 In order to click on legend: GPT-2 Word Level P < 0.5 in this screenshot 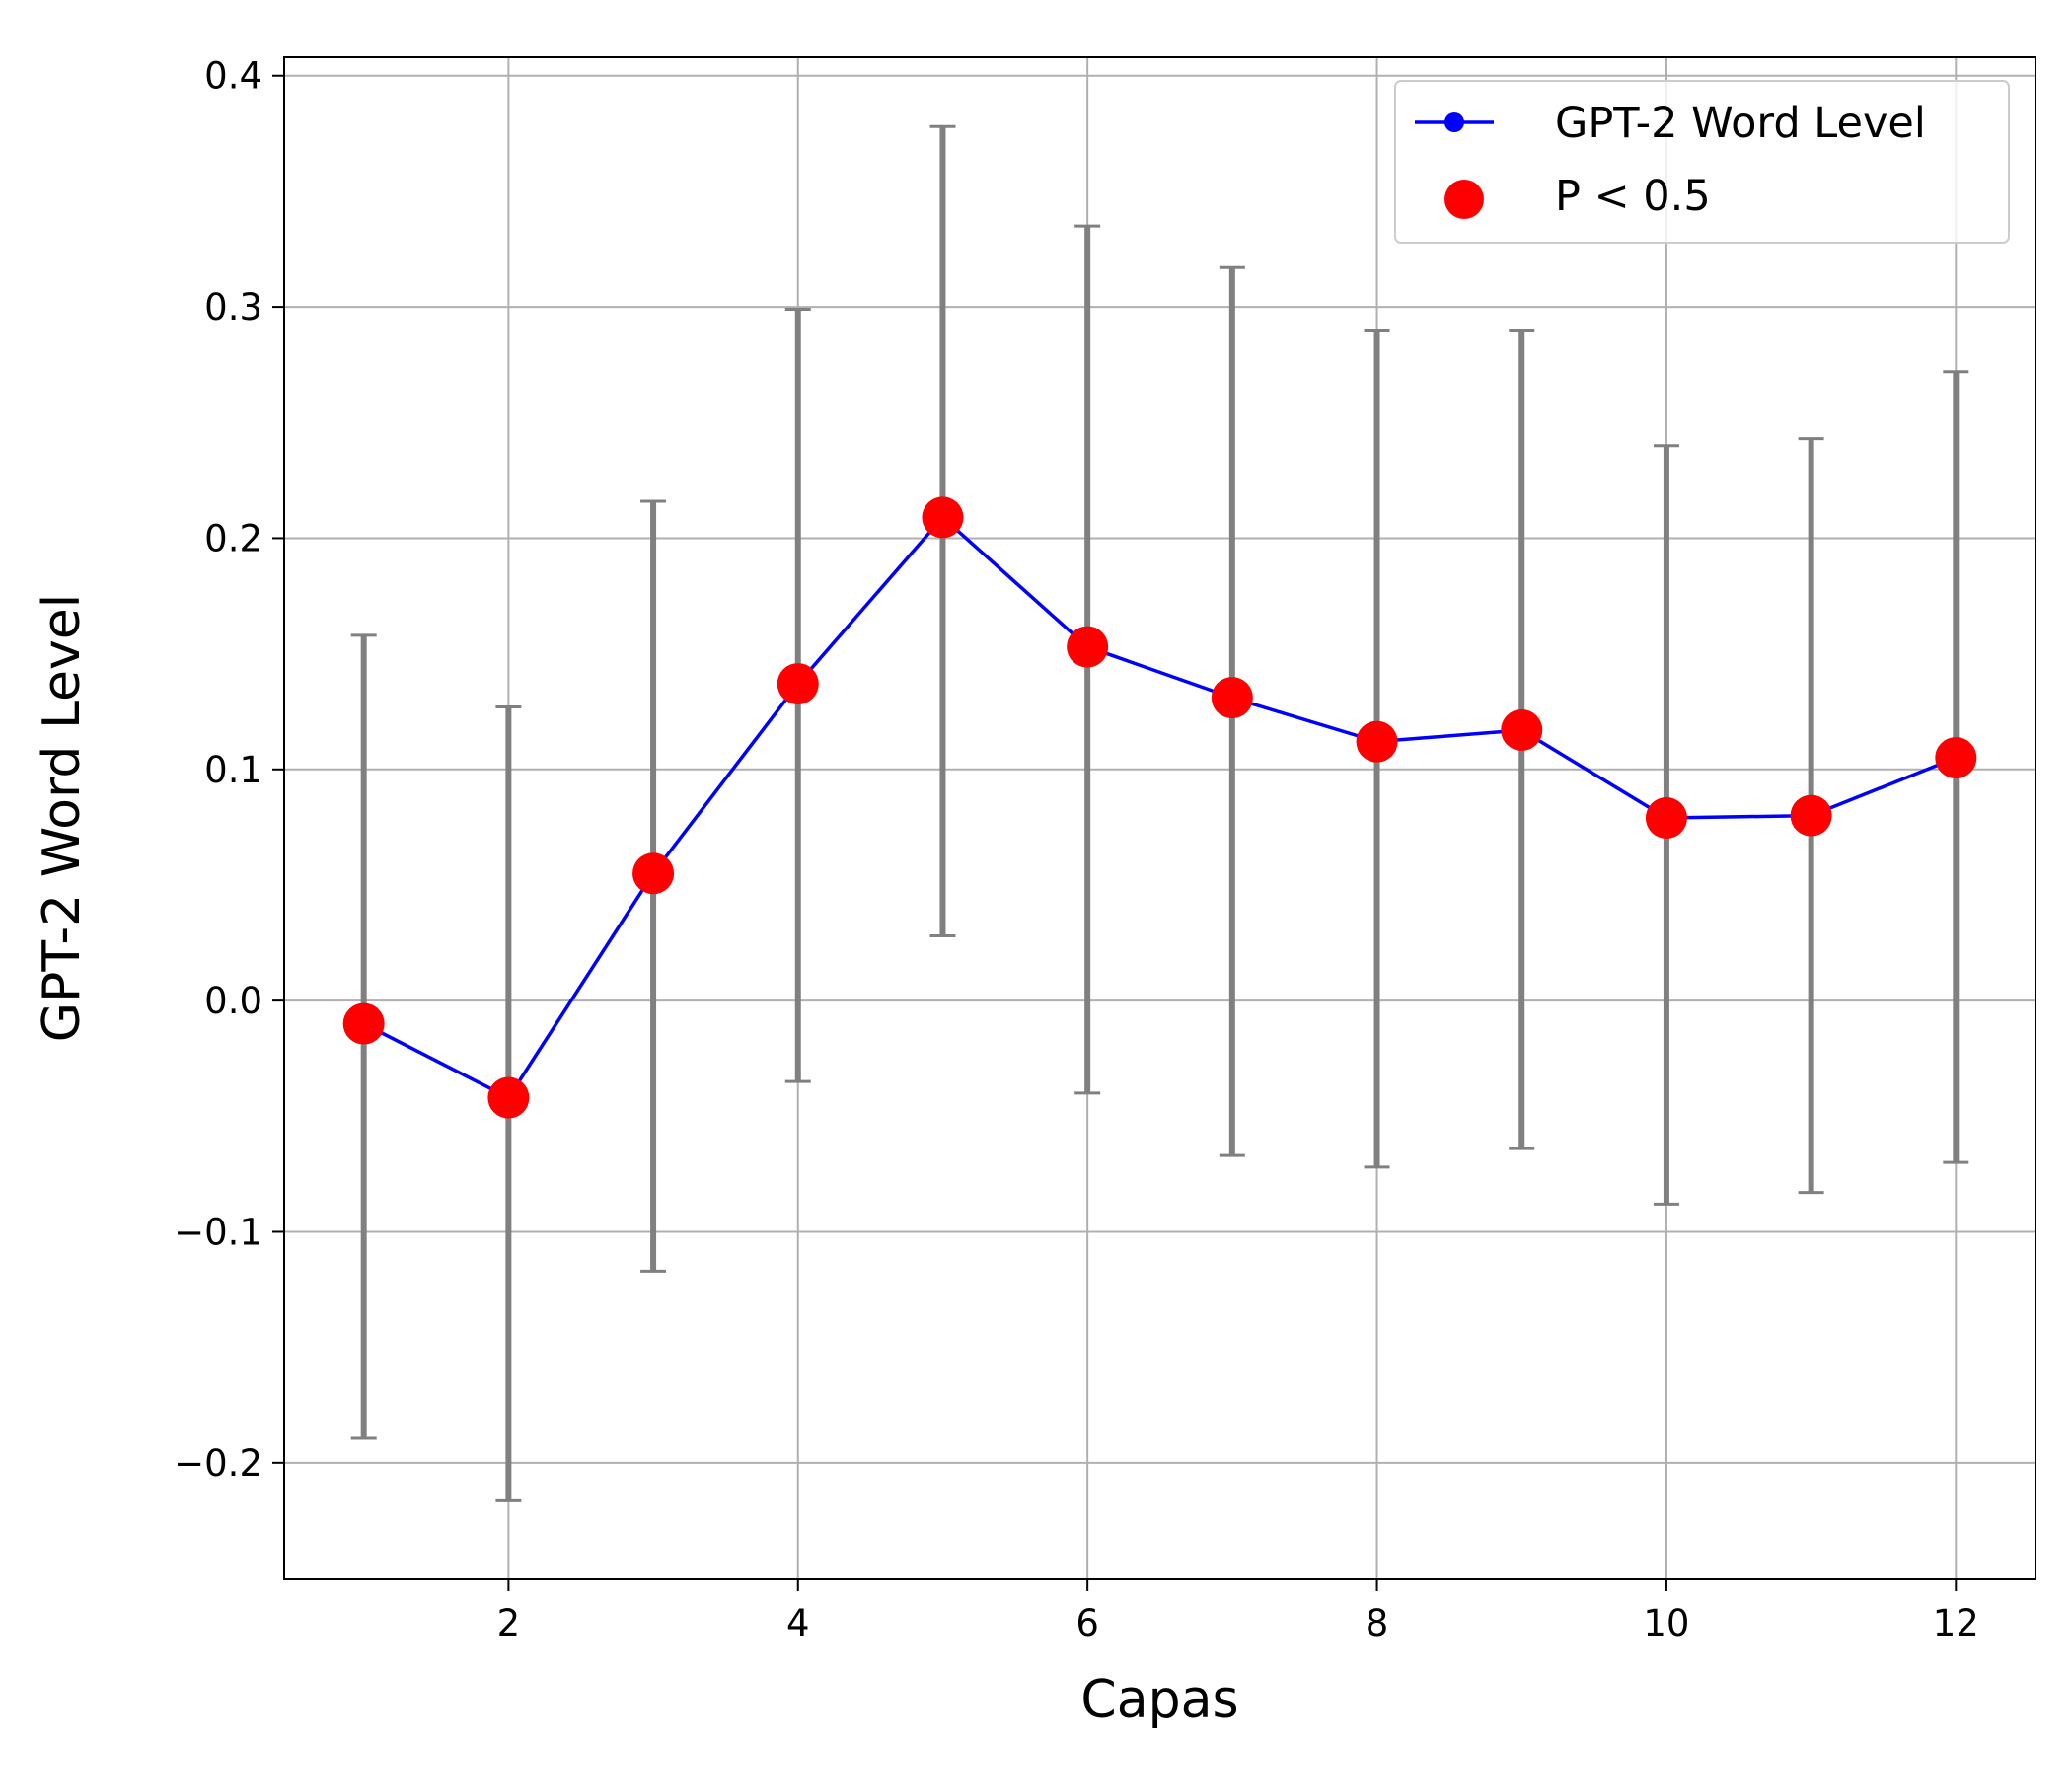, I will do `click(1702, 162)`.